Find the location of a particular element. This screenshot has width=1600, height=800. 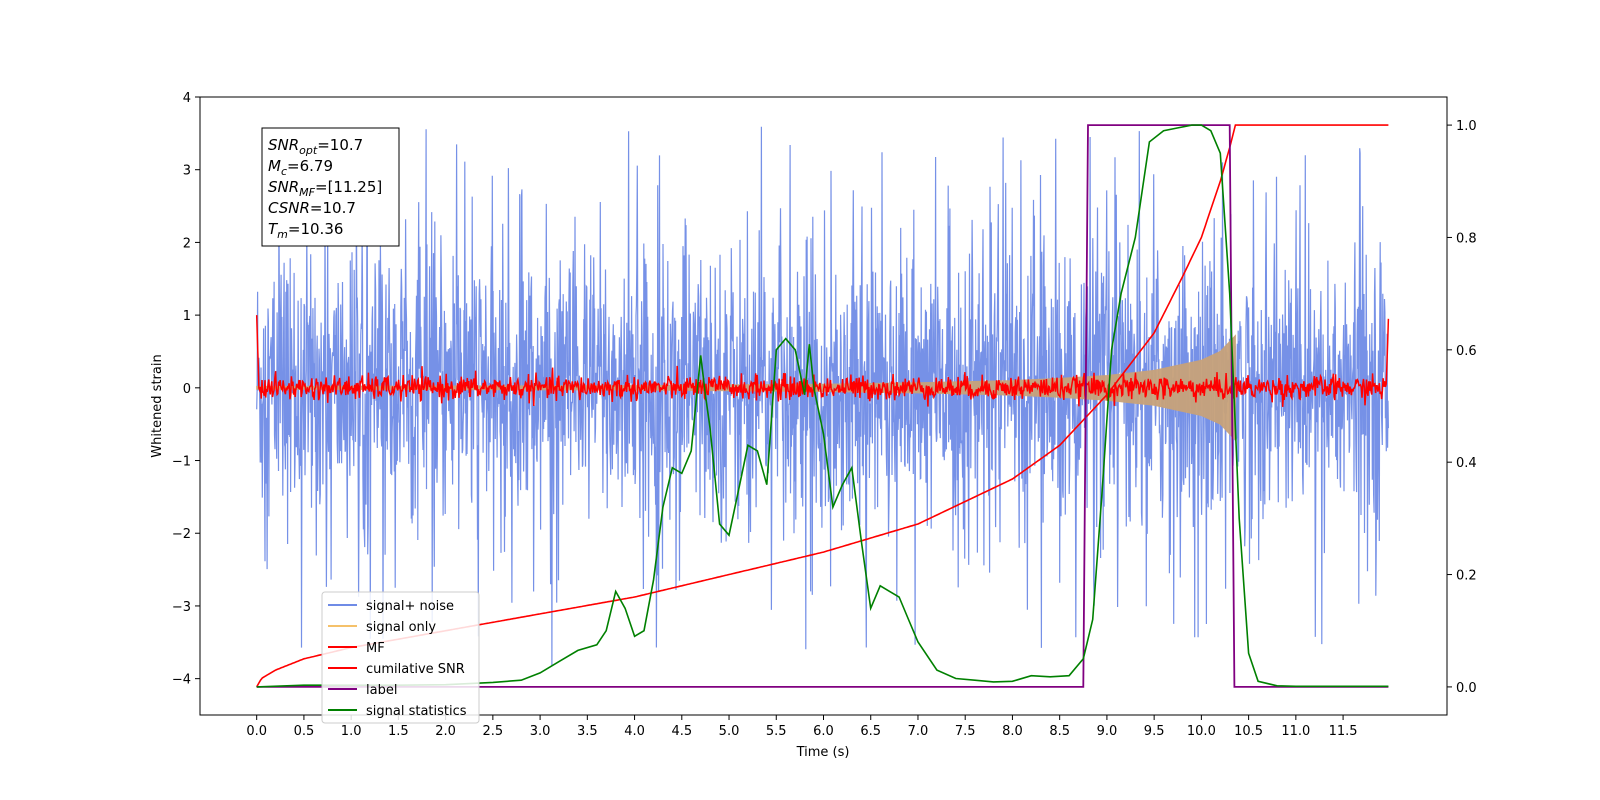

y-right-tick-label: 1.0 is located at coordinates (1466, 126).